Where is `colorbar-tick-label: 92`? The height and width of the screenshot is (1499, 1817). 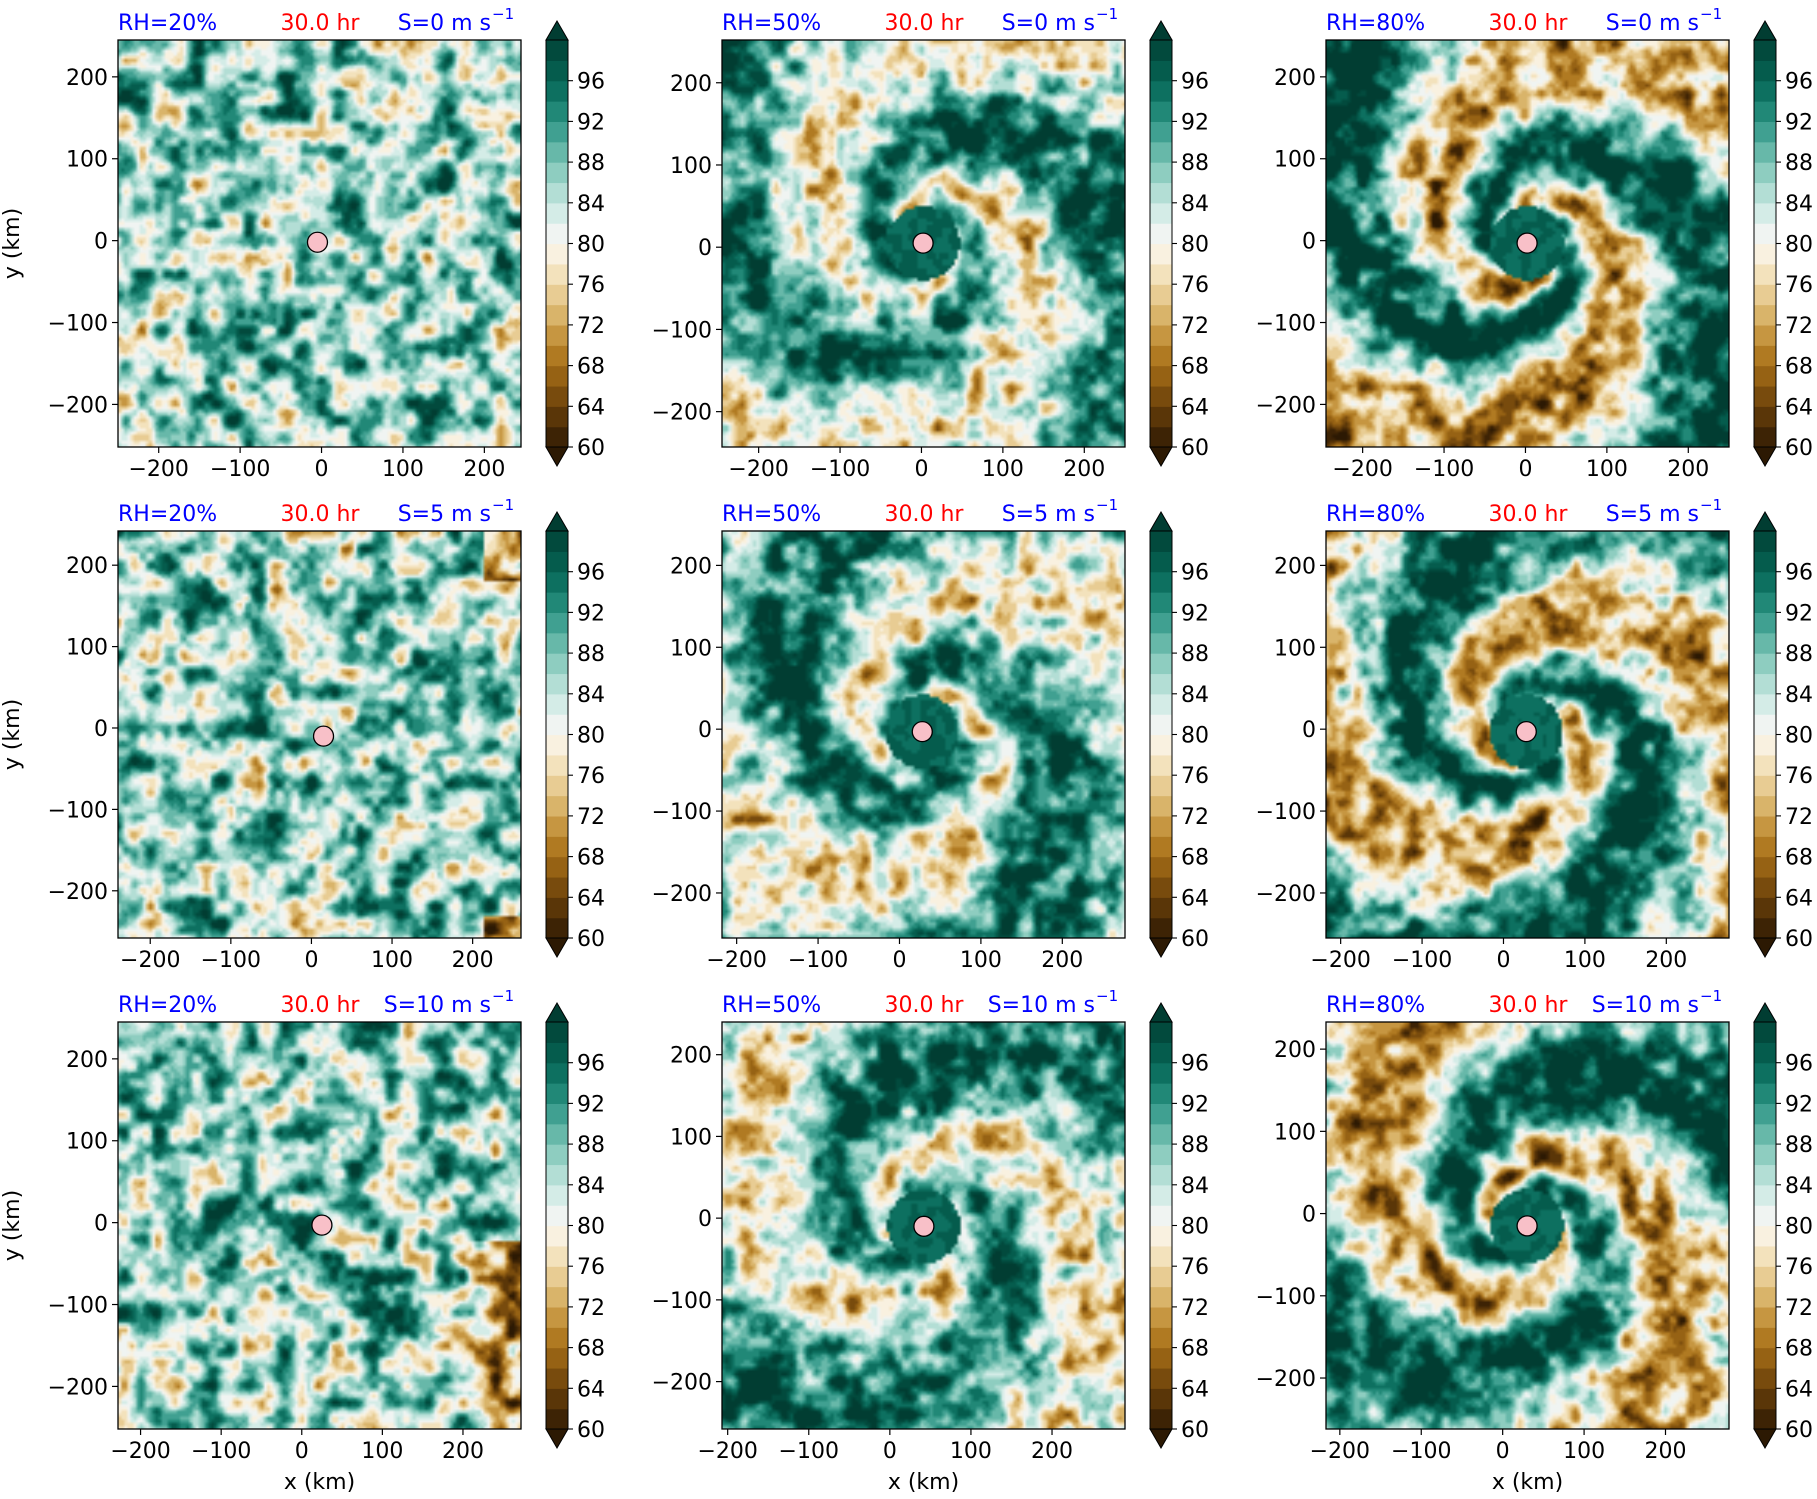 colorbar-tick-label: 92 is located at coordinates (591, 613).